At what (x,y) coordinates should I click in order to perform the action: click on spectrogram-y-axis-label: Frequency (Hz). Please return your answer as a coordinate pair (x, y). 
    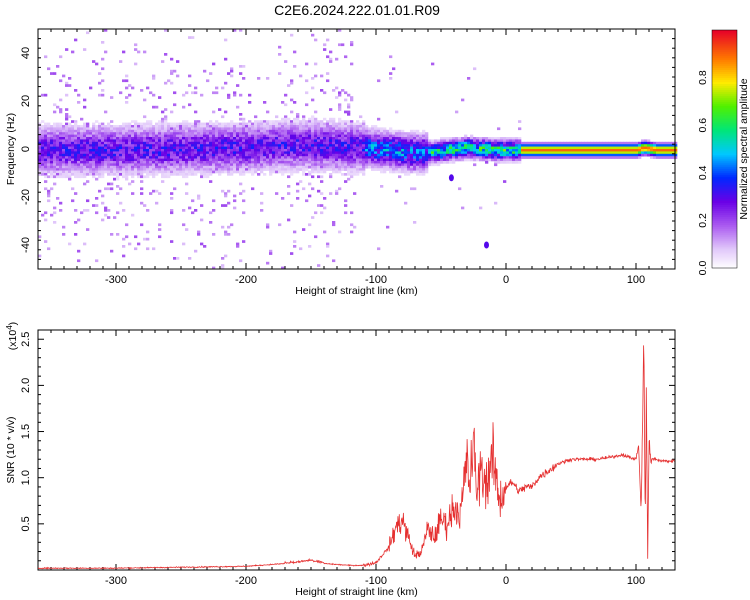
    Looking at the image, I should click on (11, 149).